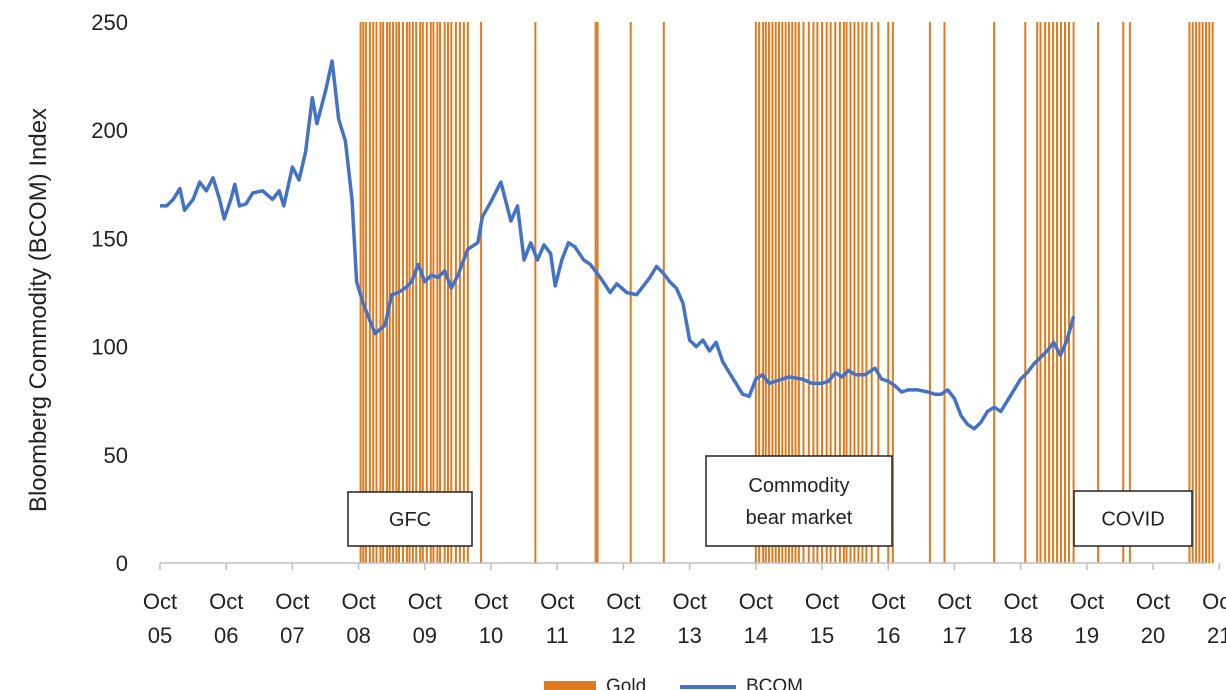 The width and height of the screenshot is (1226, 690). Describe the element at coordinates (109, 347) in the screenshot. I see `y-tick-label: 100` at that location.